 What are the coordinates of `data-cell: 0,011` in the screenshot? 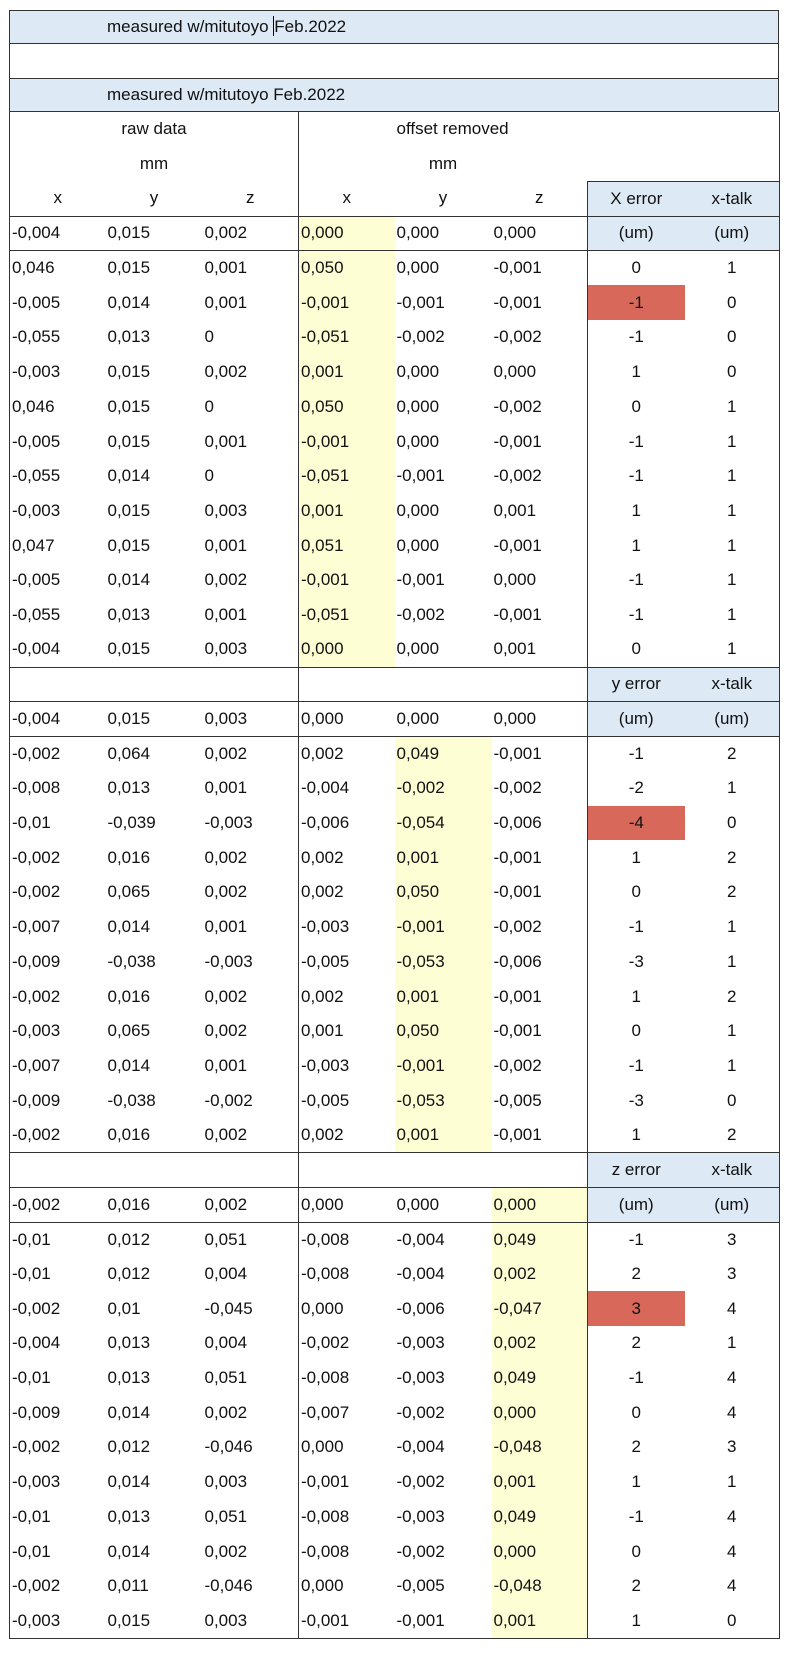 It's located at (128, 1586).